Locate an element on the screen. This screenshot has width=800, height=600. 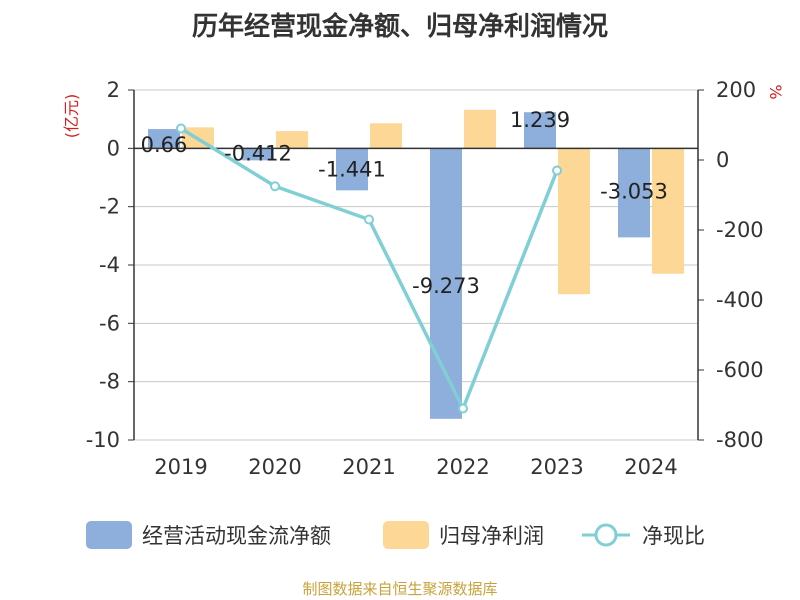
legend-swatch-net-profit is located at coordinates (406, 535).